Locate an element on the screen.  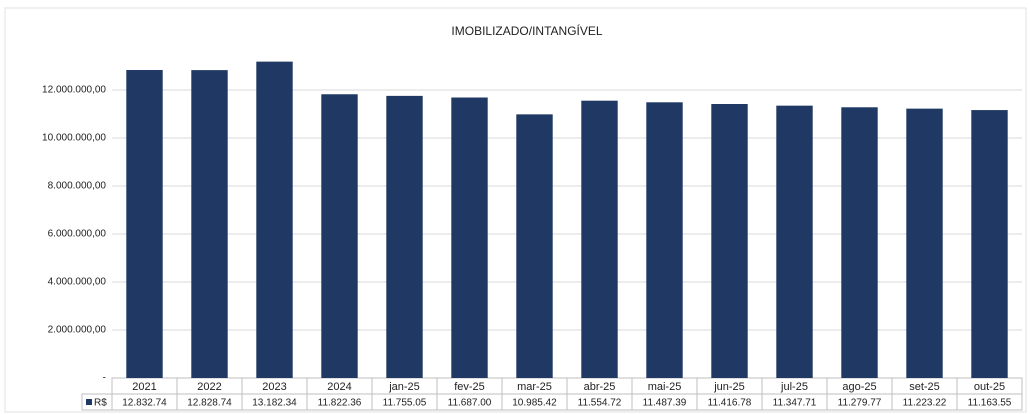
x-tick-label: ago-25 is located at coordinates (859, 387).